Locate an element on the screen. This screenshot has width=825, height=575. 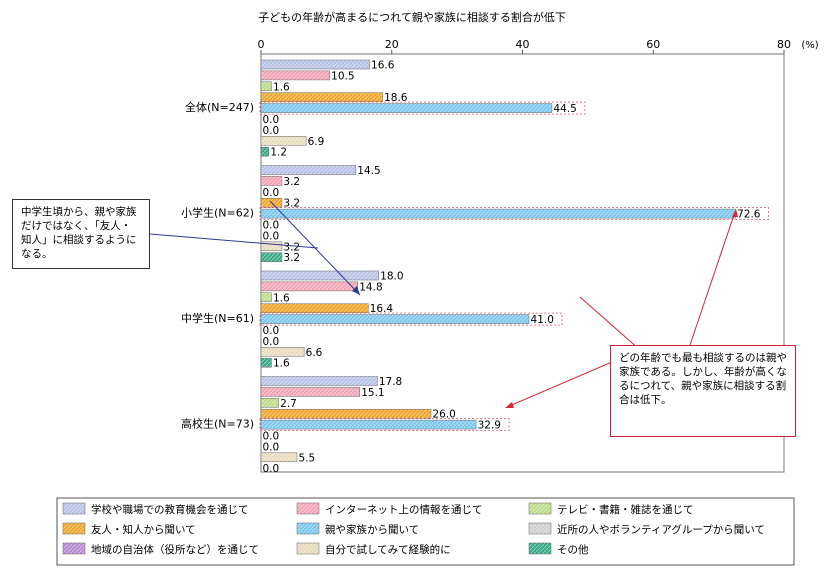
data-label: 16.4 is located at coordinates (382, 309).